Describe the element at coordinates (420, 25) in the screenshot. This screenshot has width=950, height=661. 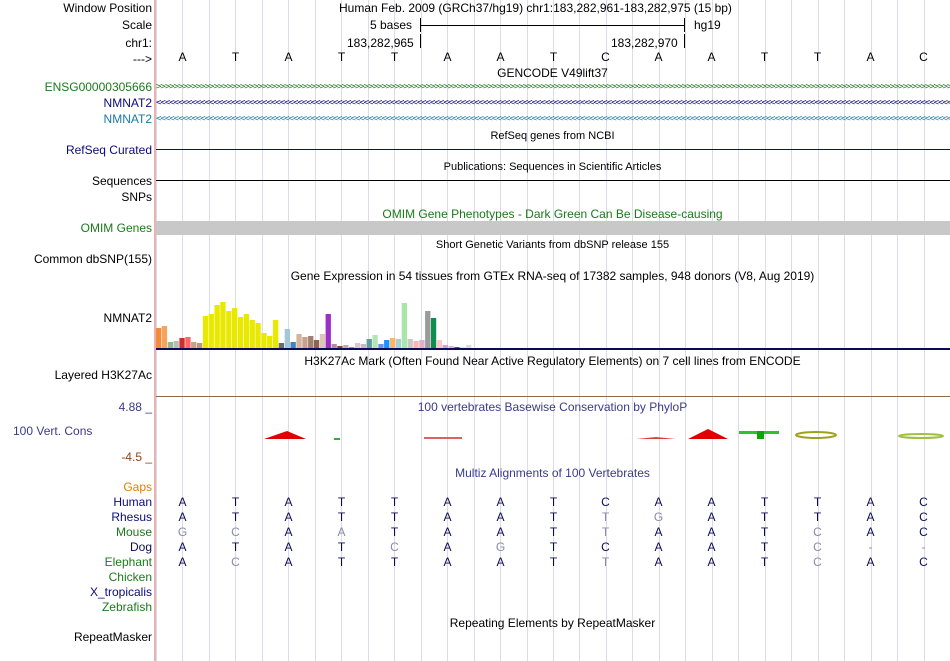
I see `scale-bar-left-tick` at that location.